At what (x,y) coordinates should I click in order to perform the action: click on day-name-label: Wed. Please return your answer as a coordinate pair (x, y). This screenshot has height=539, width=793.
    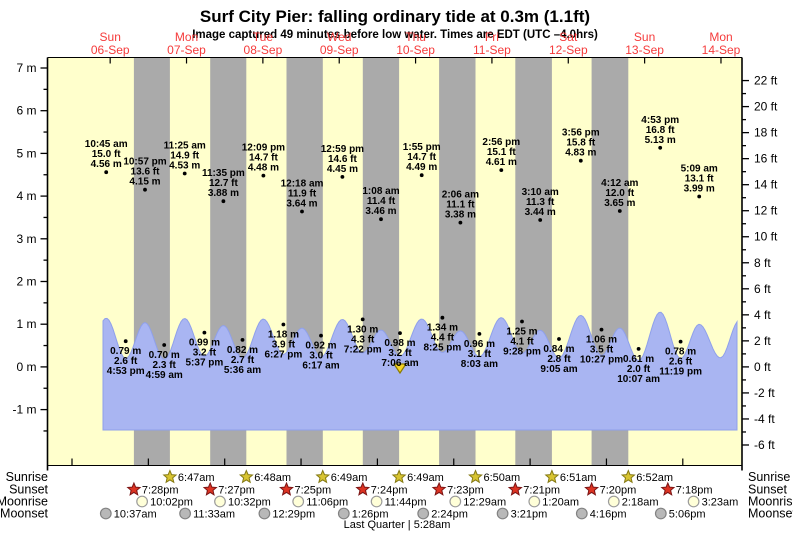
    Looking at the image, I should click on (339, 37).